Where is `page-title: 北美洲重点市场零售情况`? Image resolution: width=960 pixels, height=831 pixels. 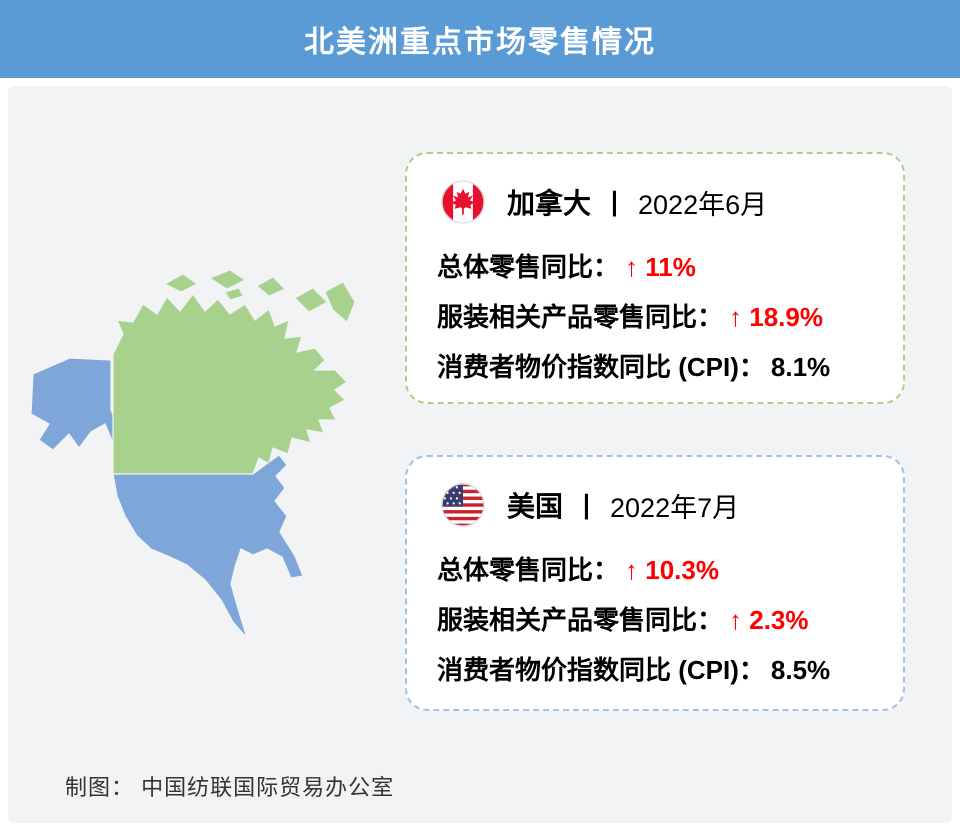 page-title: 北美洲重点市场零售情况 is located at coordinates (480, 42).